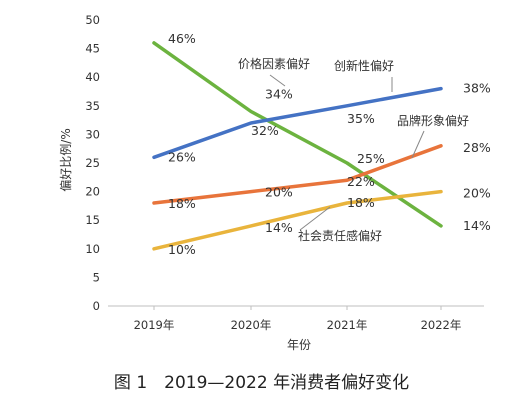 The image size is (523, 403). Describe the element at coordinates (92, 49) in the screenshot. I see `y-tick-label: 45` at that location.